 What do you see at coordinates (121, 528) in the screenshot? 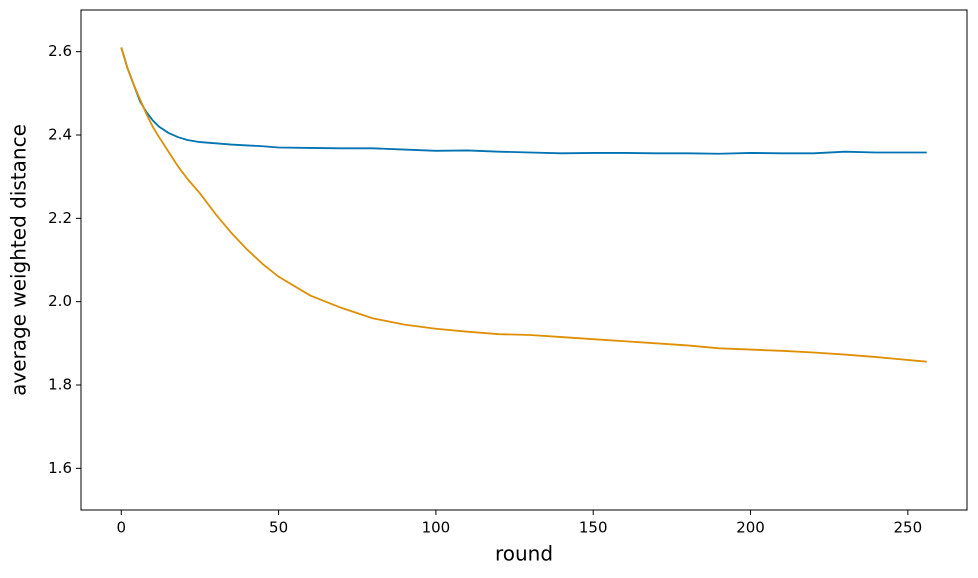
I see `x-tick-label: 0` at bounding box center [121, 528].